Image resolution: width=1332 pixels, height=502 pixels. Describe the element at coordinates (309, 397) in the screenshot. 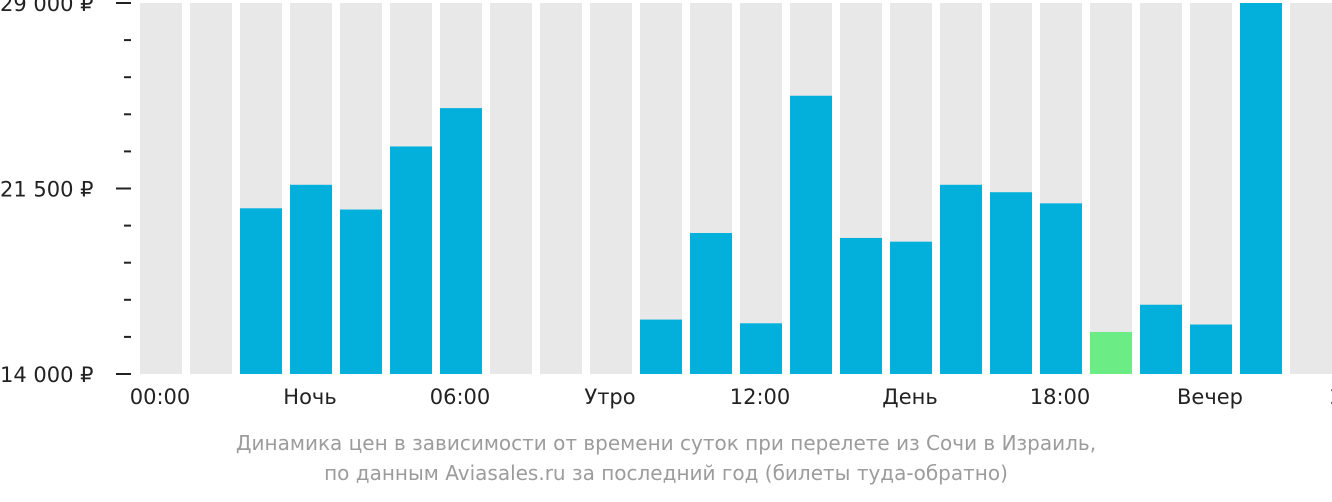

I see `x-tick-label: Ночь` at that location.